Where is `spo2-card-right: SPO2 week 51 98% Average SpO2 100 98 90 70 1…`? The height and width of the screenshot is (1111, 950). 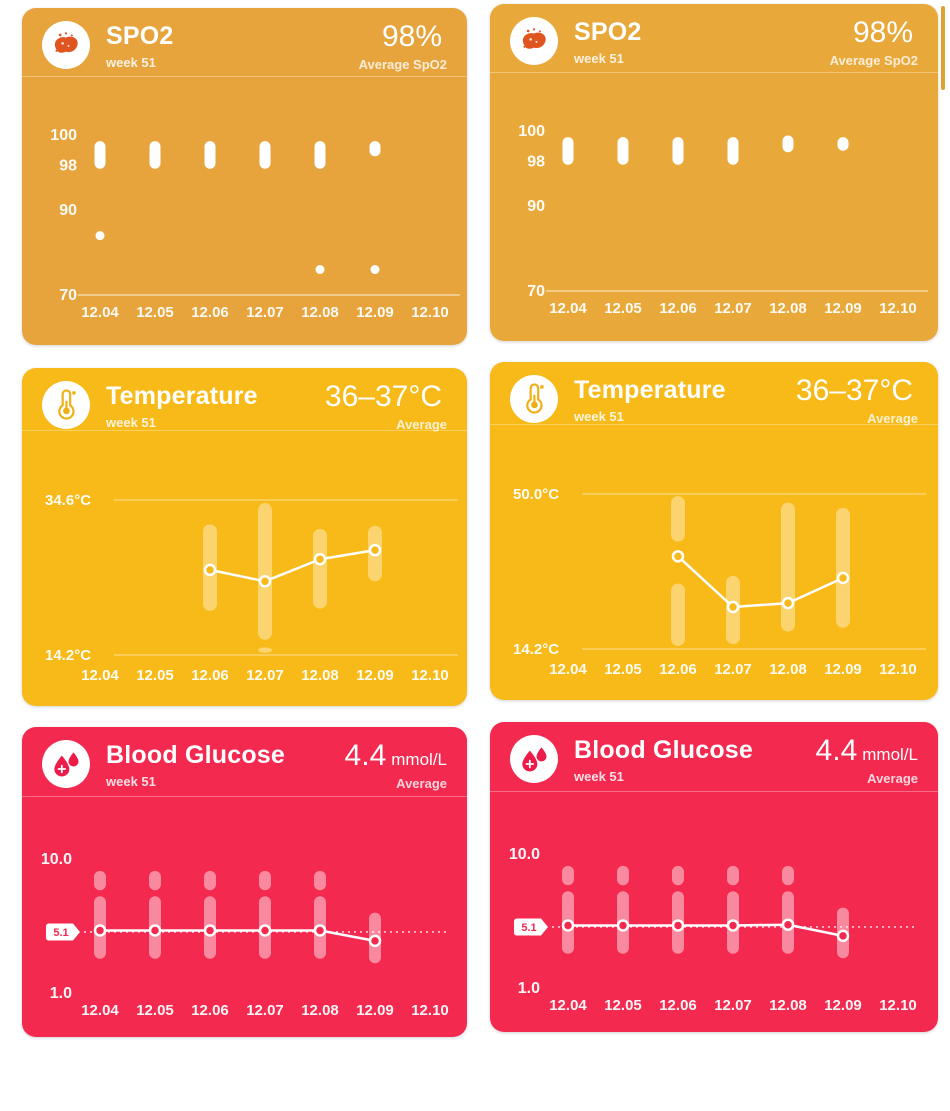 spo2-card-right: SPO2 week 51 98% Average SpO2 100 98 90 70 1… is located at coordinates (714, 172).